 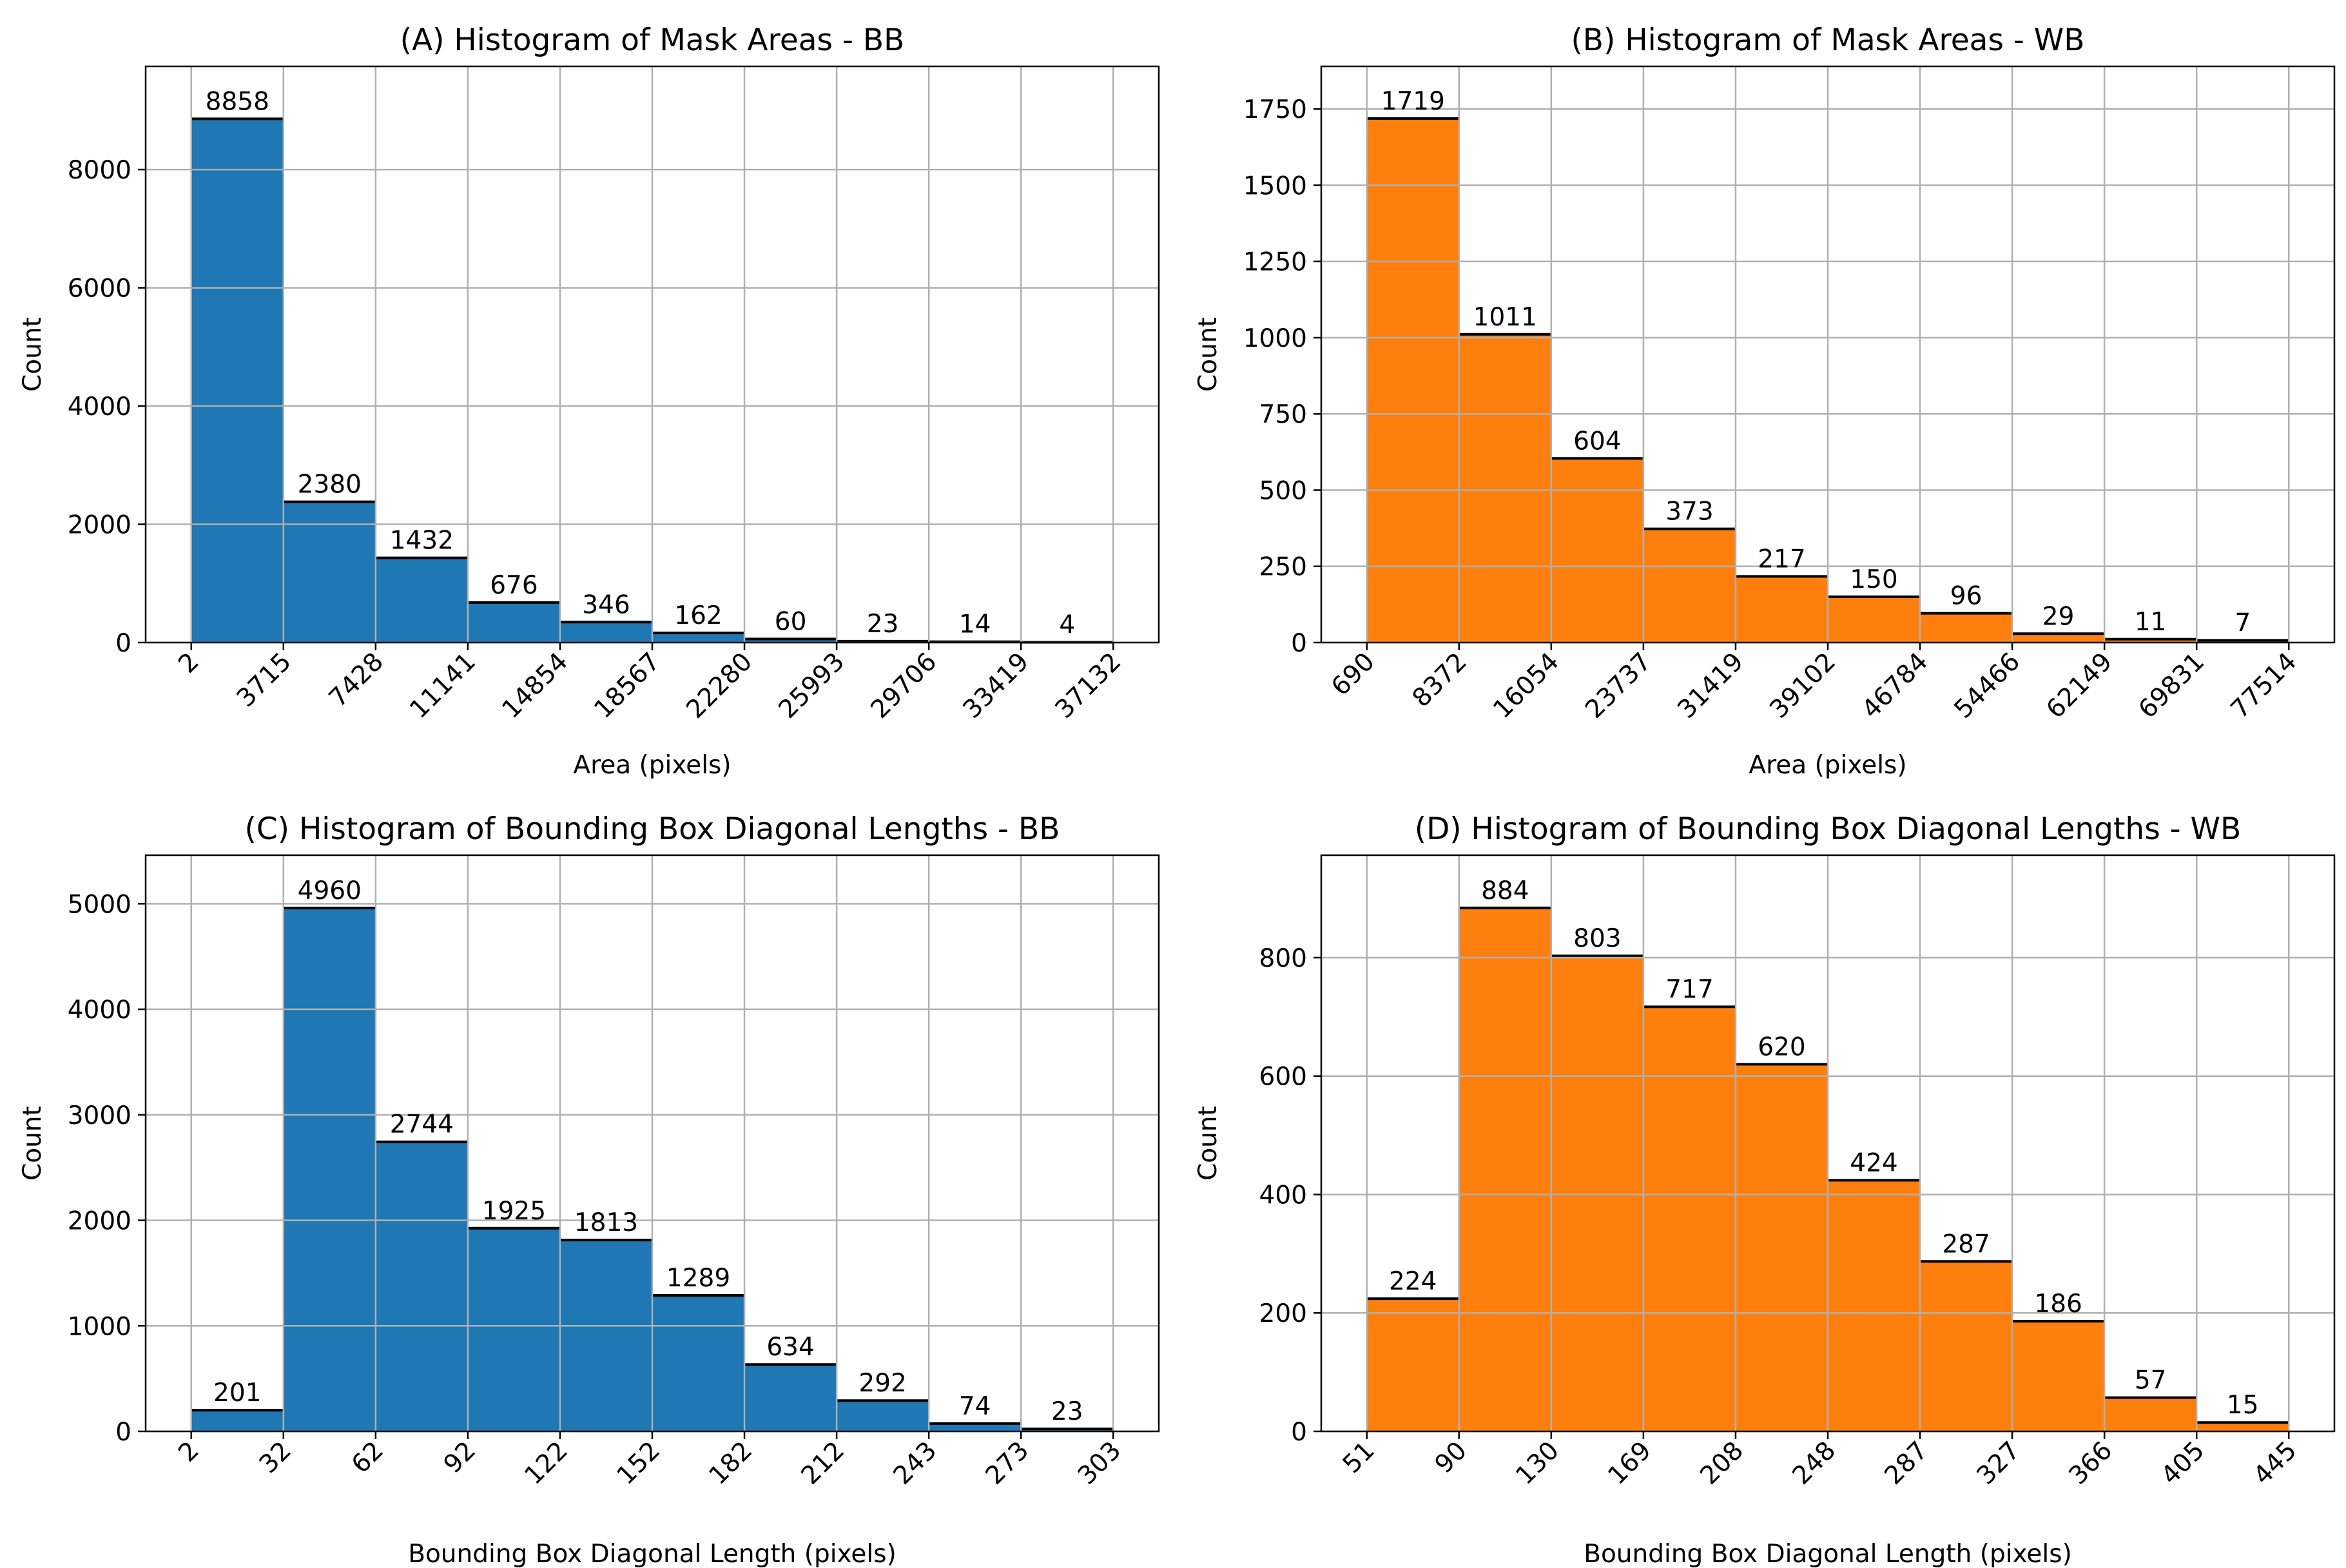 What do you see at coordinates (1283, 490) in the screenshot?
I see `y-tick-label: 500` at bounding box center [1283, 490].